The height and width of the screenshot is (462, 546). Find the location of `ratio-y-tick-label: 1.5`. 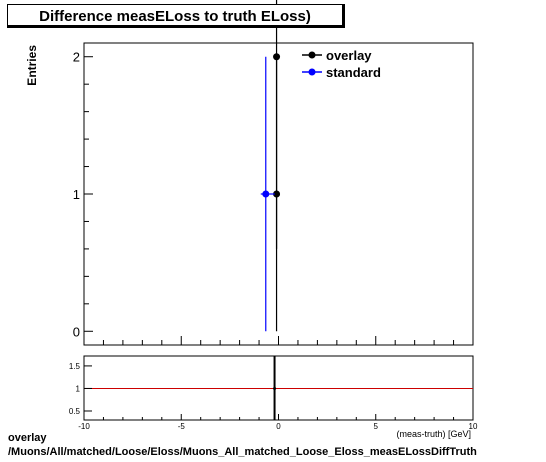

ratio-y-tick-label: 1.5 is located at coordinates (75, 366).